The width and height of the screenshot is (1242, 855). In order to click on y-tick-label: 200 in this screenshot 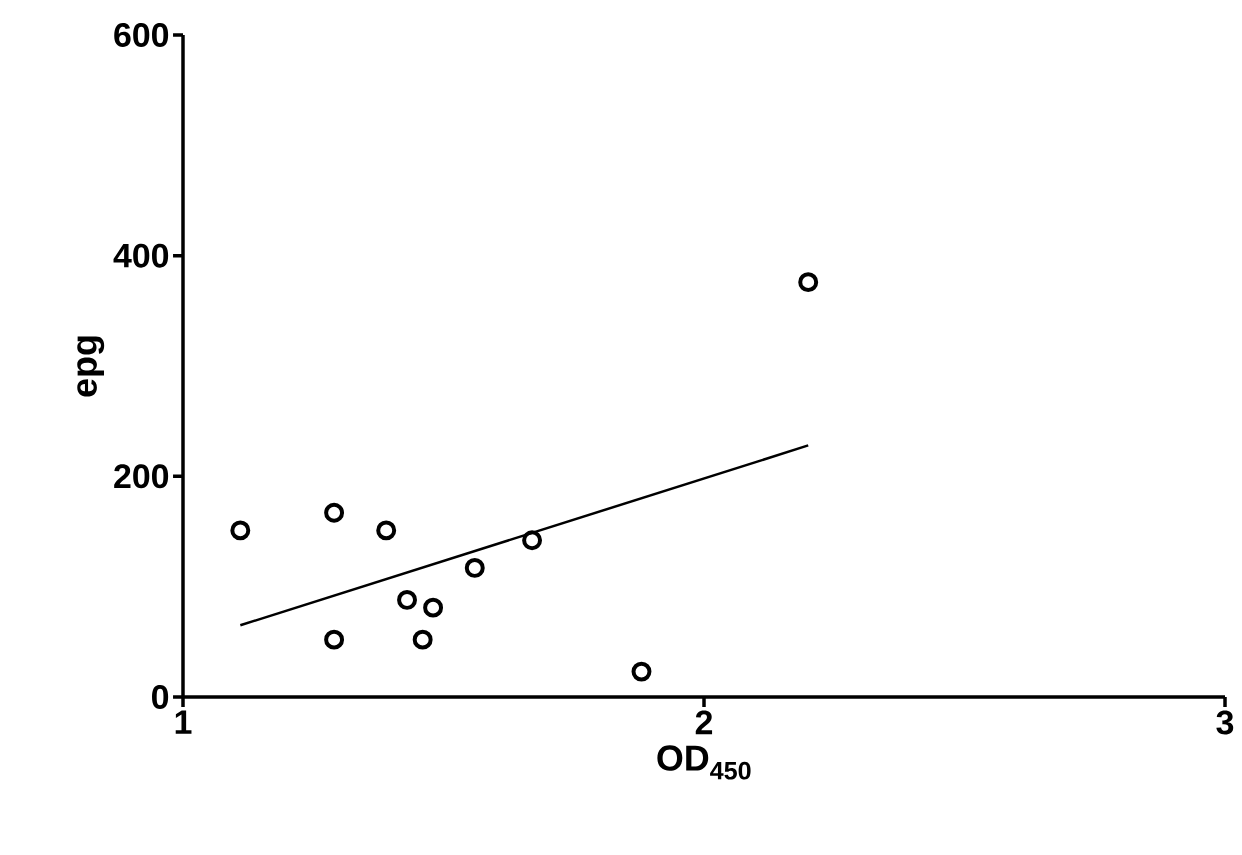, I will do `click(141, 476)`.